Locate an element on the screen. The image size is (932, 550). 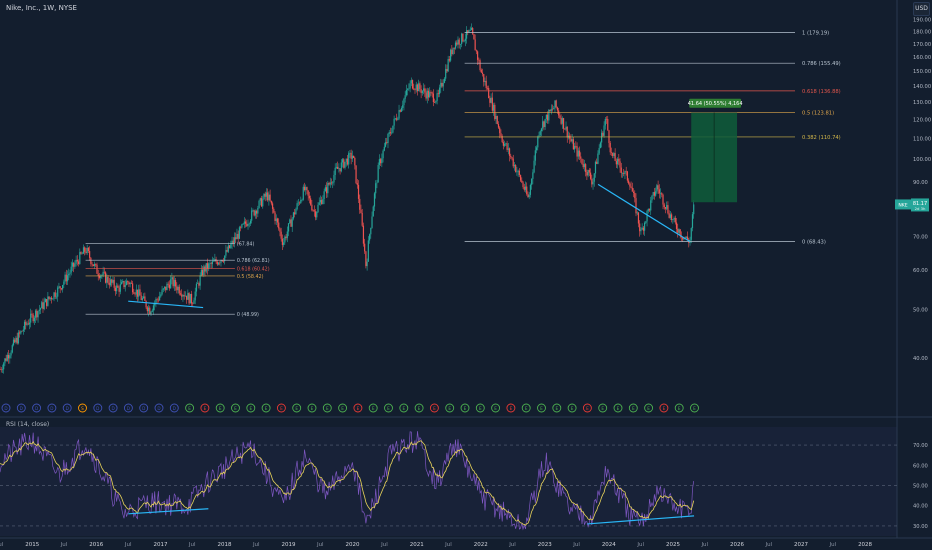
time-tick-label: Jul is located at coordinates (320, 545).